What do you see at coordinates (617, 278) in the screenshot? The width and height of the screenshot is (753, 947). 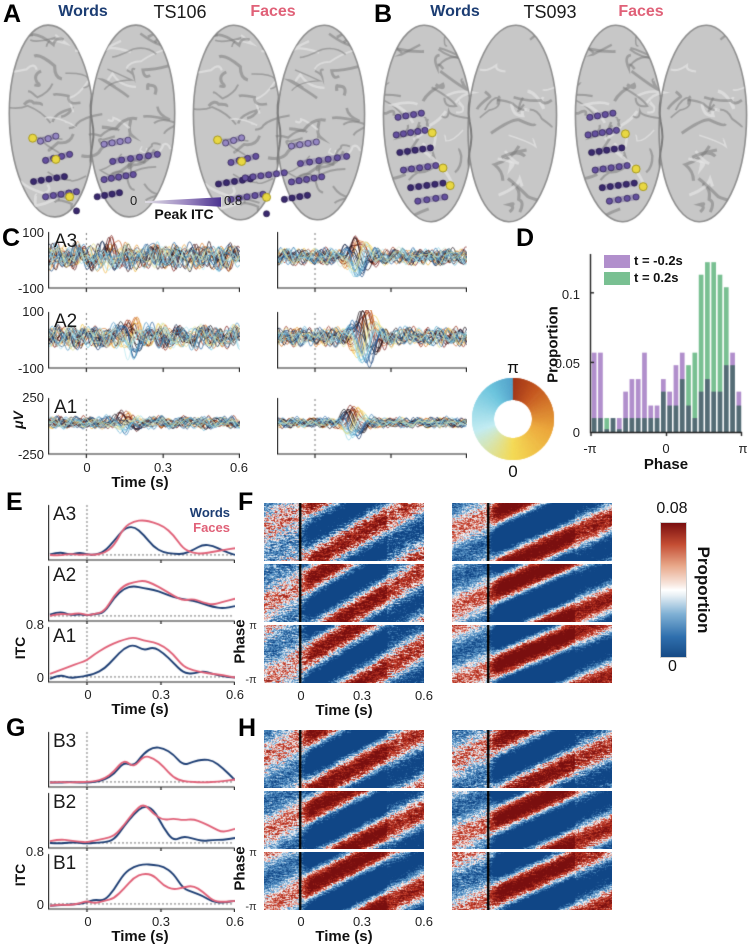 I see `d-legend-swatch-green` at bounding box center [617, 278].